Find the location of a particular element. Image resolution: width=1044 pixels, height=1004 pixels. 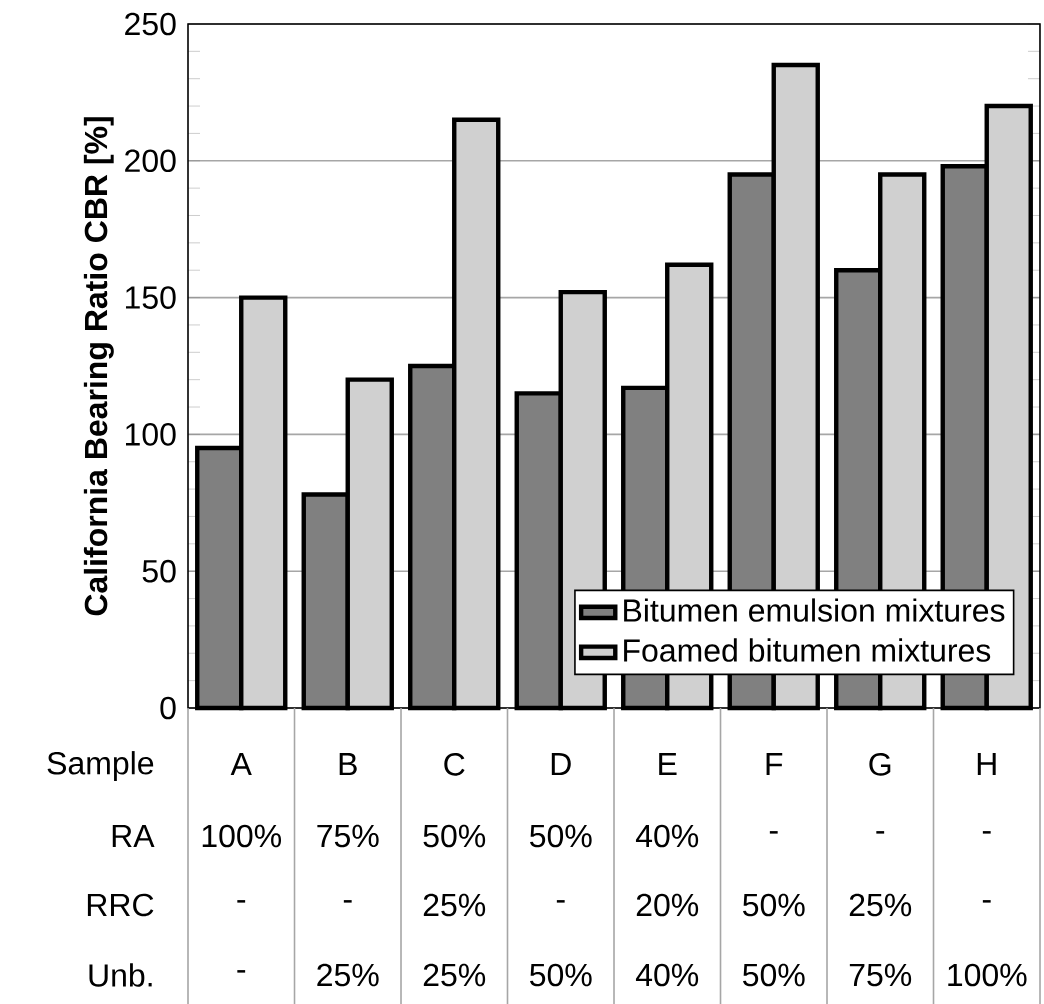

x-tick-label: A is located at coordinates (241, 764).